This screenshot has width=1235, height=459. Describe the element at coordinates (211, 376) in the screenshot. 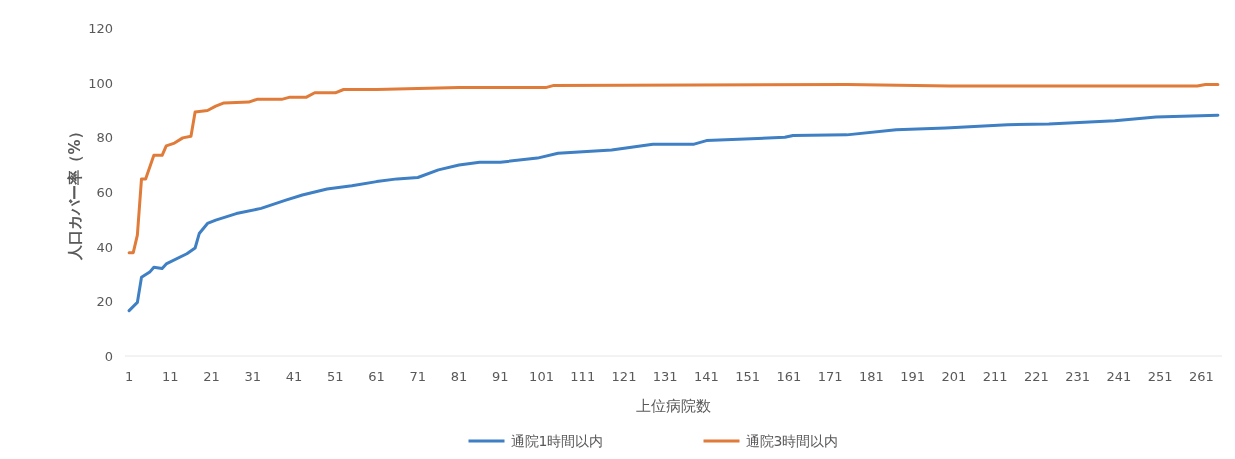

I see `x-tick-label: 21` at that location.